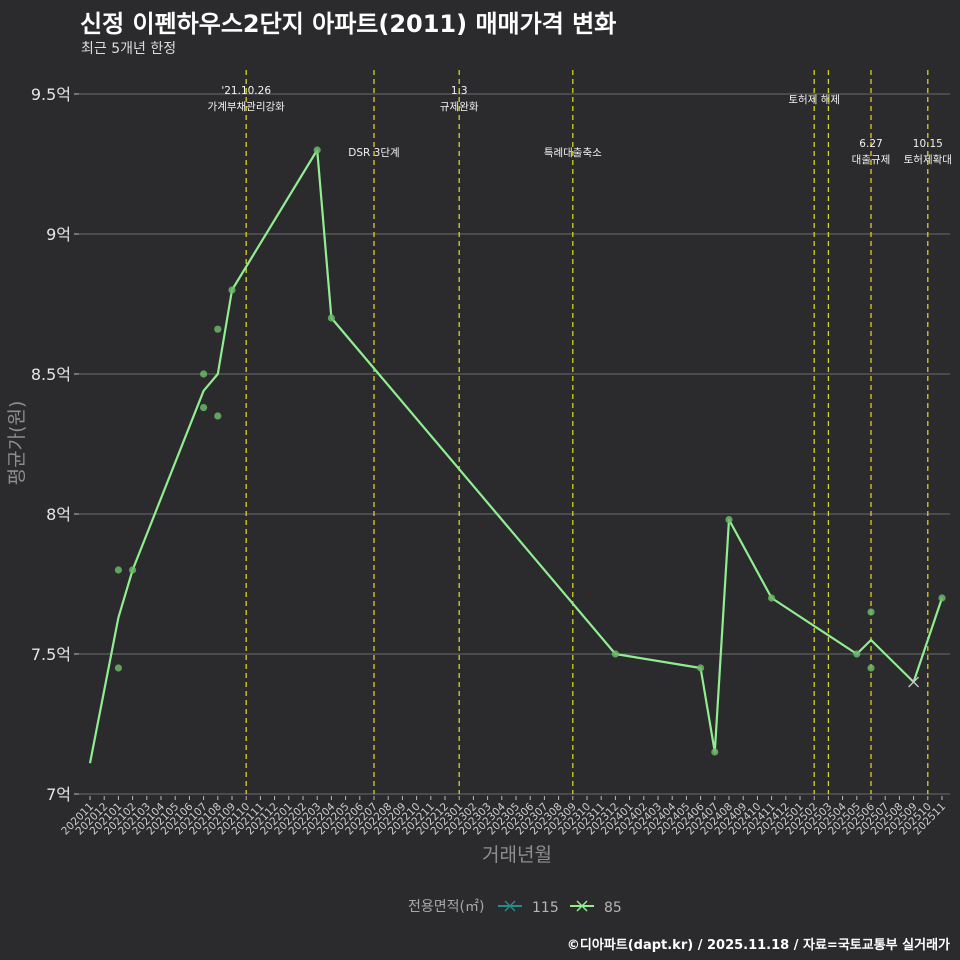  What do you see at coordinates (573, 153) in the screenshot?
I see `event-label: 특례대출축소` at bounding box center [573, 153].